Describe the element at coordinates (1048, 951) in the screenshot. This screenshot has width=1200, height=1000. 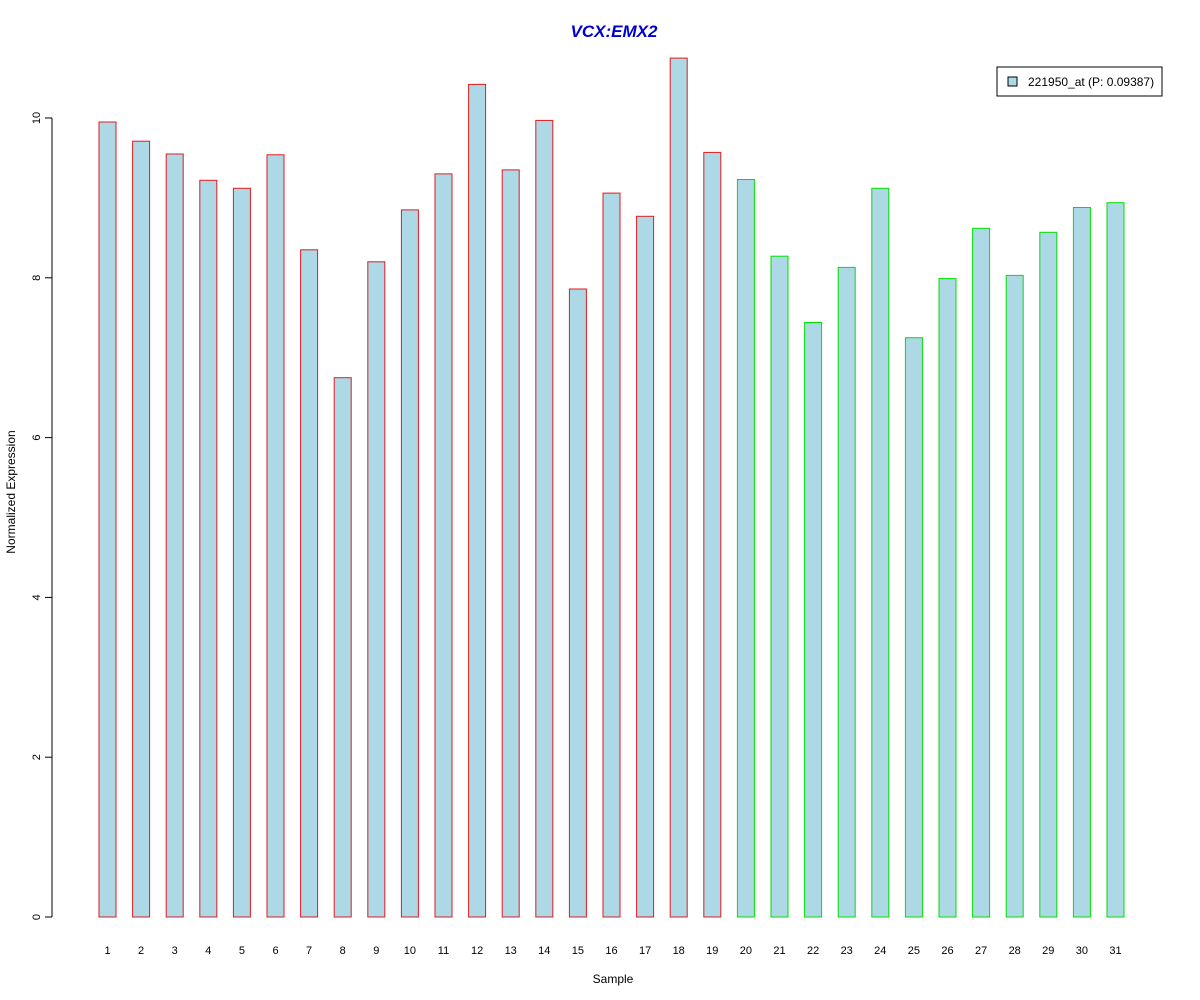
I see `x-tick-label: 29` at that location.